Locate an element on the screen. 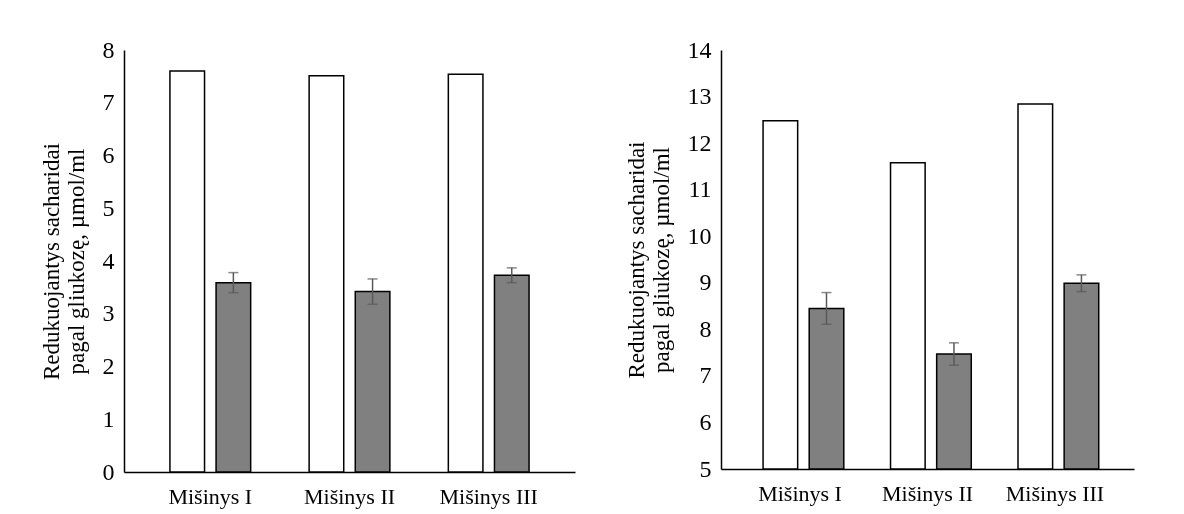  y-tick-label: 14 is located at coordinates (699, 49).